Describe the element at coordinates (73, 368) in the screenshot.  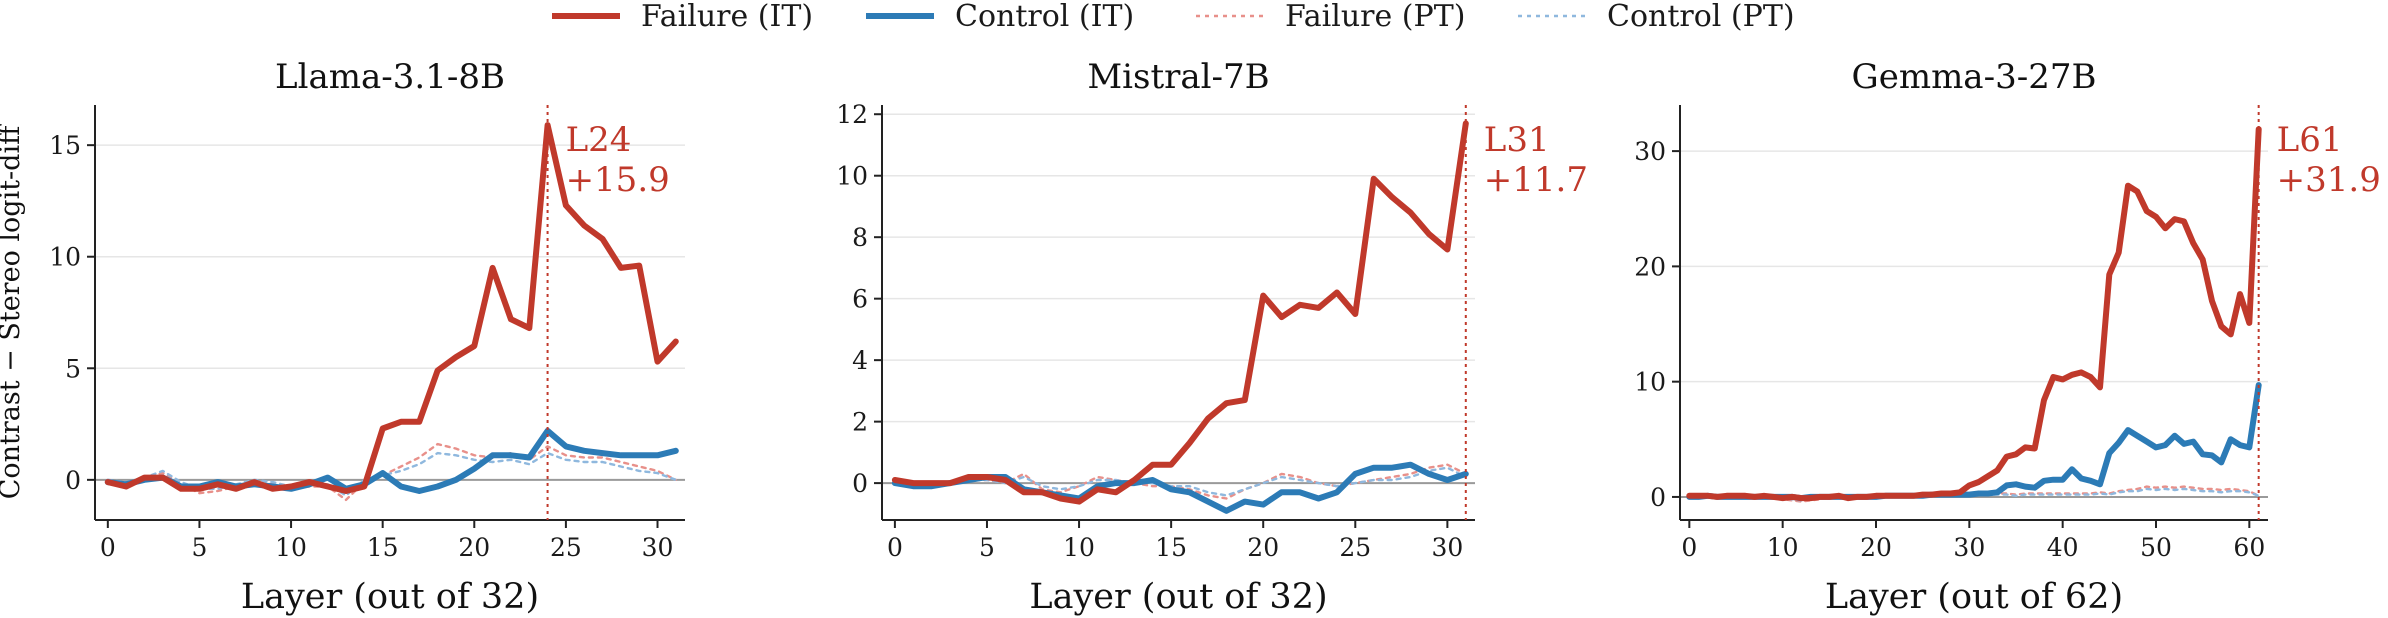
I see `y-tick-label: 5` at that location.